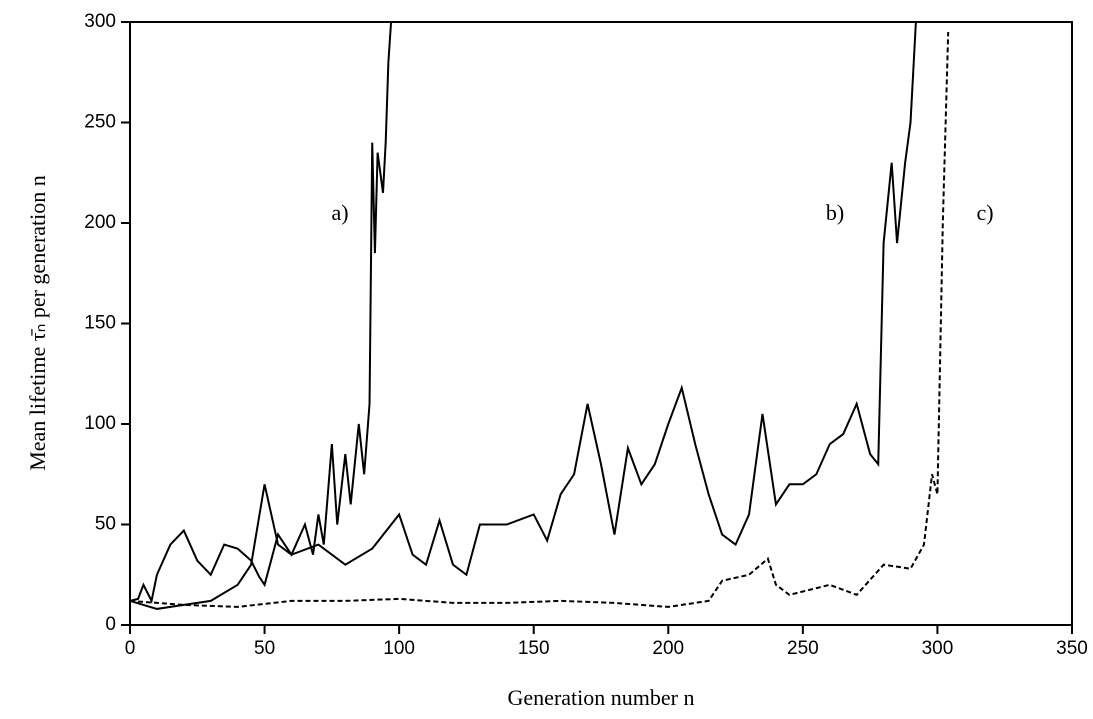 The image size is (1093, 719). Describe the element at coordinates (601, 697) in the screenshot. I see `x-axis-label: Generation number n` at that location.